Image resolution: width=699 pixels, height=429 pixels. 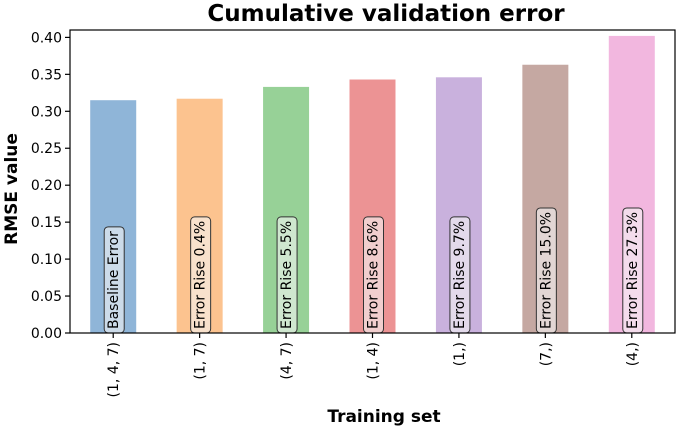 I want to click on bar-label: Error Rise 27.3%, so click(x=633, y=270).